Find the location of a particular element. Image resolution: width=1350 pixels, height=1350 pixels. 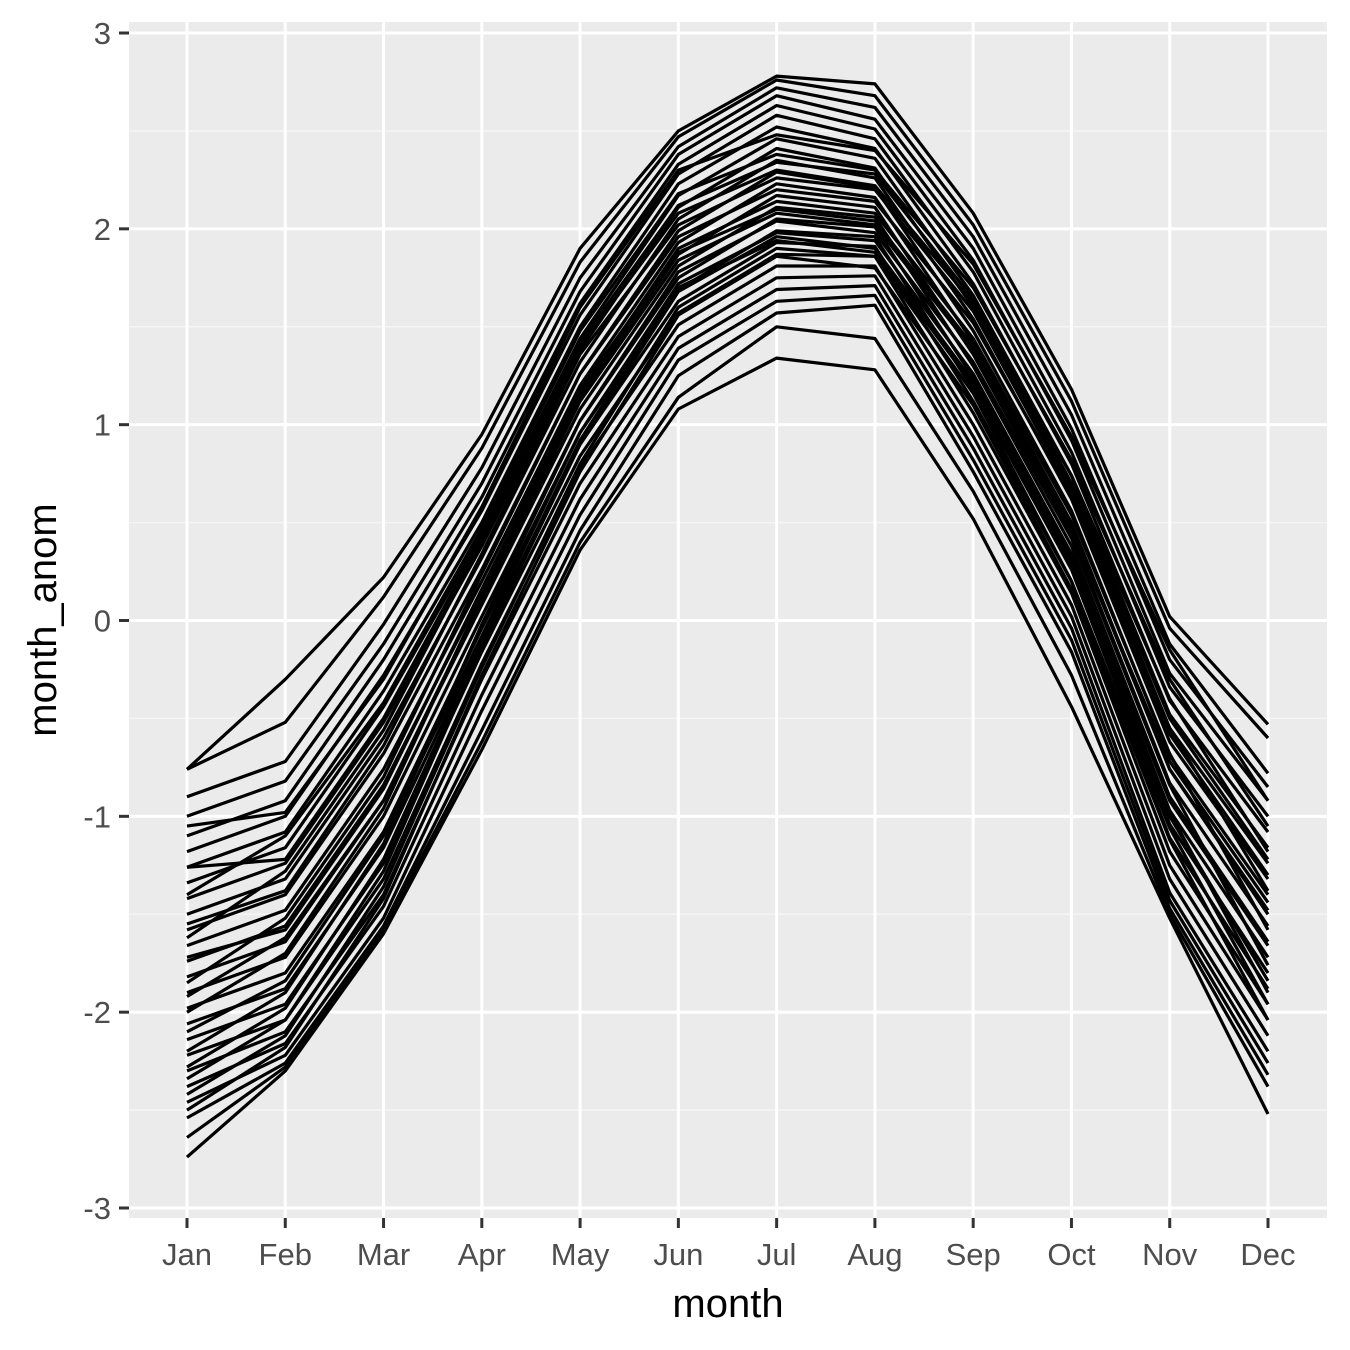

x-tick-label: Aug is located at coordinates (874, 1254).